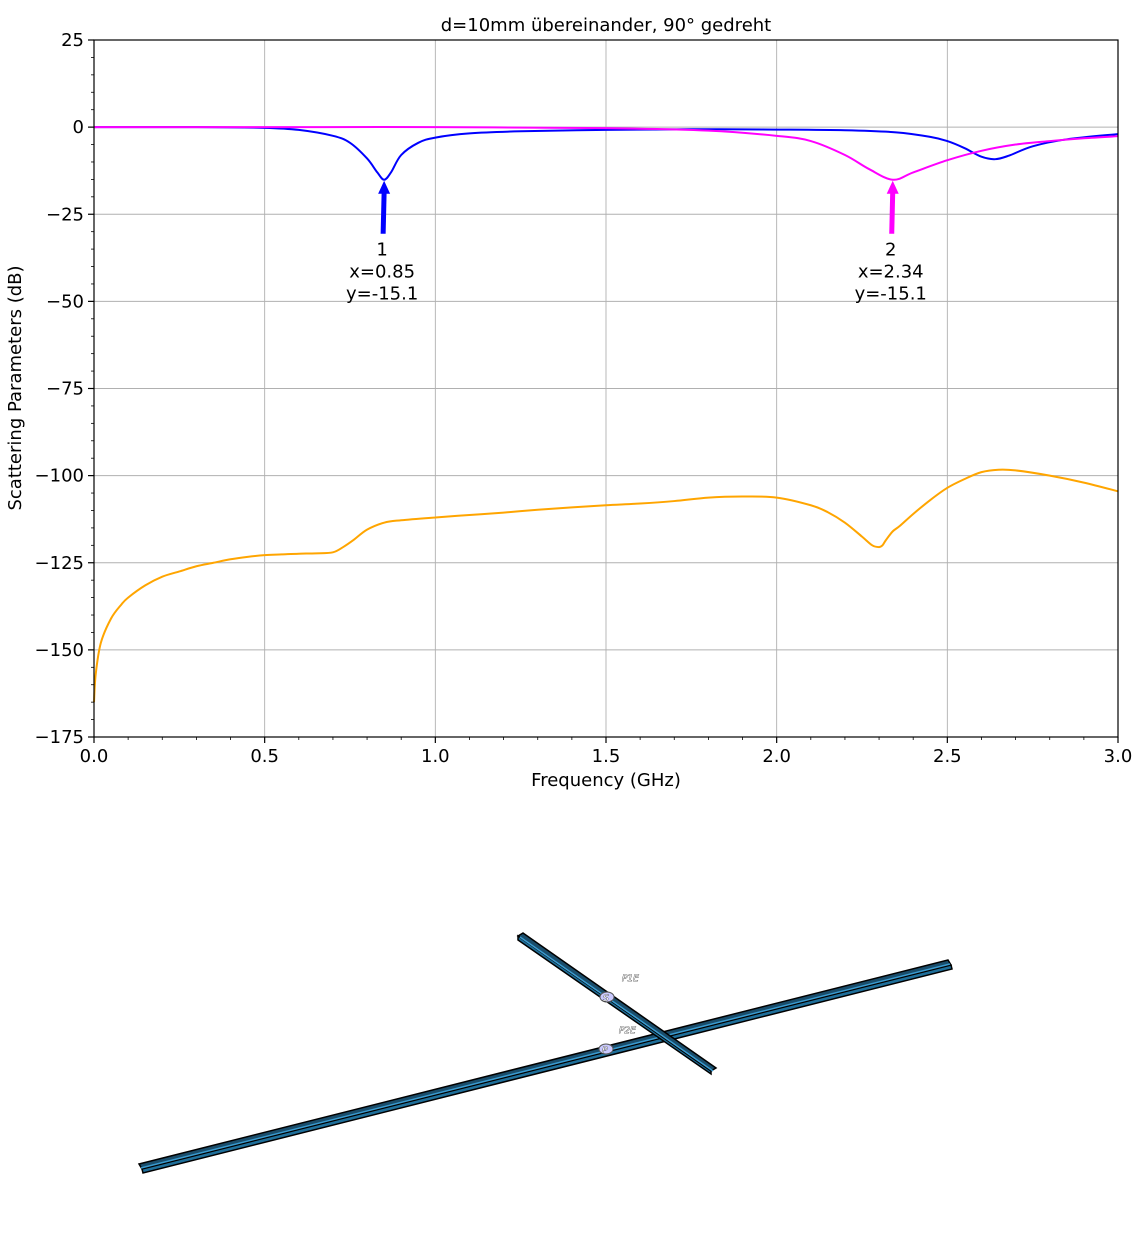  I want to click on port-1-marker: S P1E, so click(619, 989).